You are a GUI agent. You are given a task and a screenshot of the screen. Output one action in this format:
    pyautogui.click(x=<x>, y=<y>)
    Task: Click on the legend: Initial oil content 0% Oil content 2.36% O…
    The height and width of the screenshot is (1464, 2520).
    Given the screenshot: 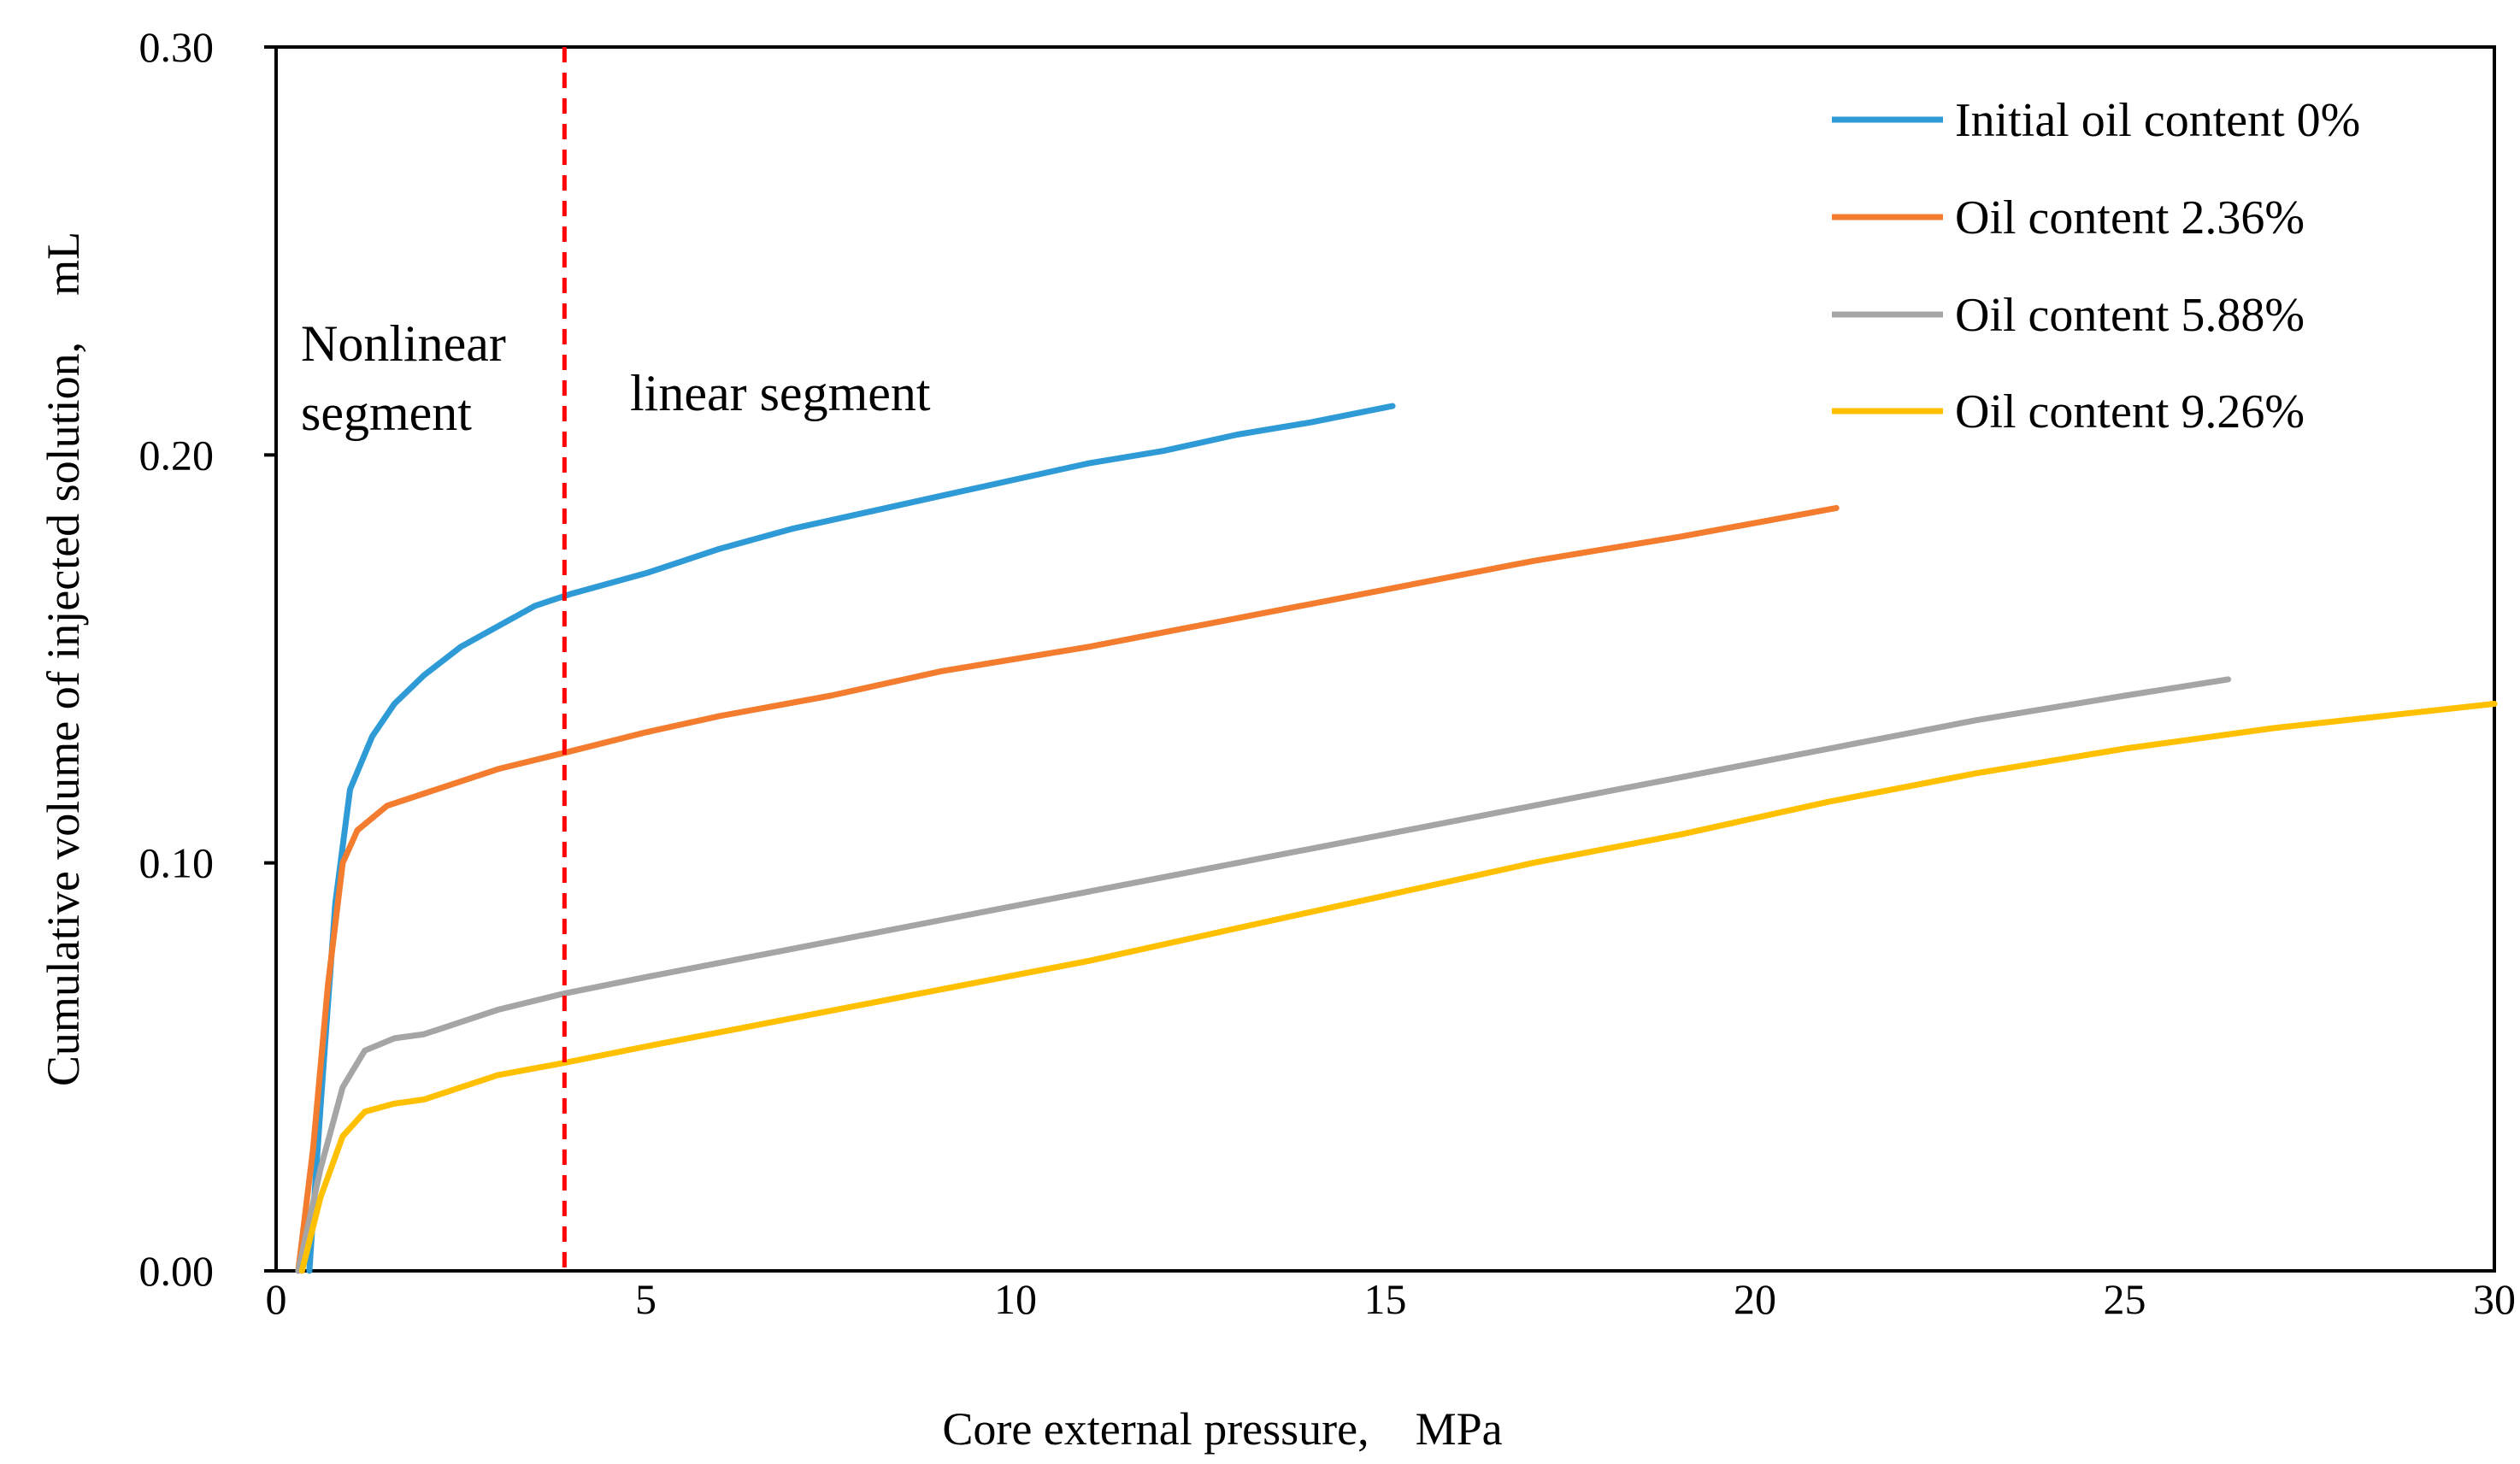 What is the action you would take?
    pyautogui.click(x=2096, y=266)
    